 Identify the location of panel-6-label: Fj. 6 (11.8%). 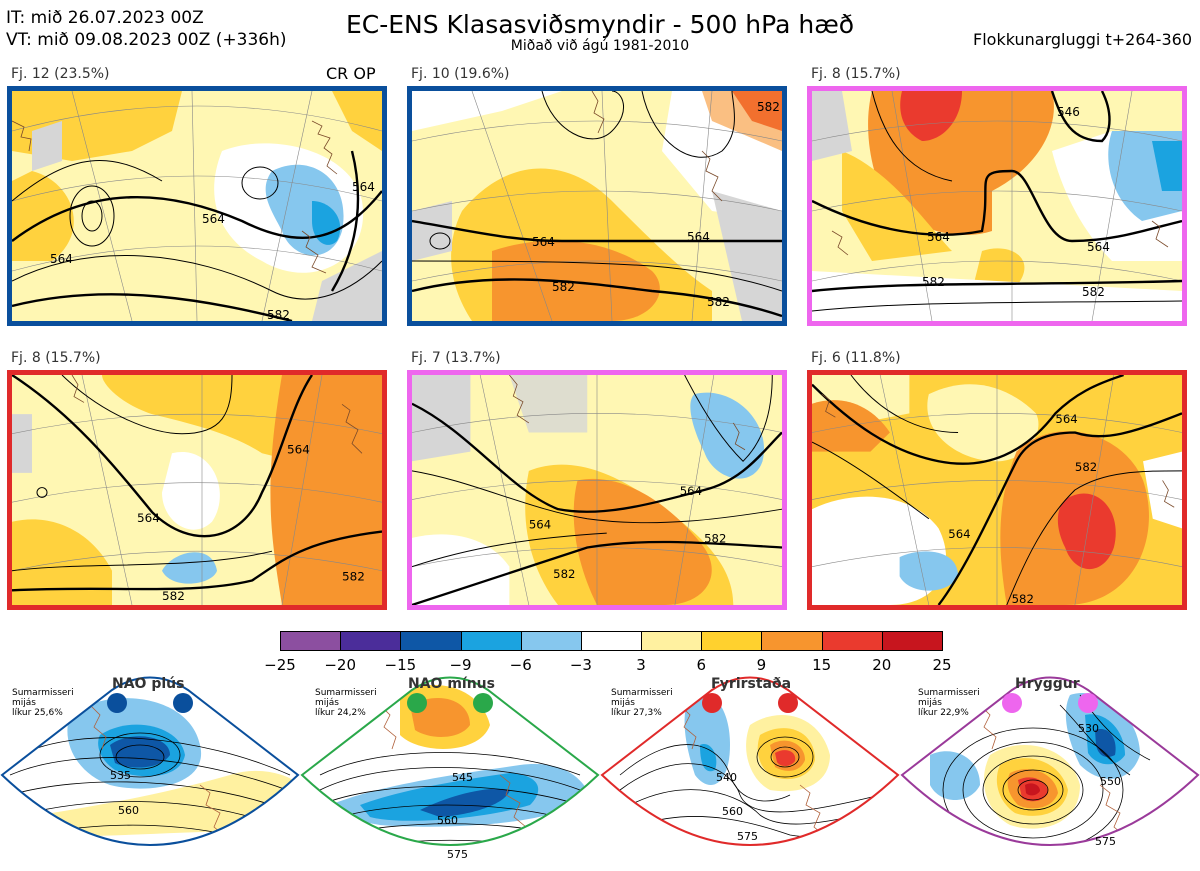
(856, 358).